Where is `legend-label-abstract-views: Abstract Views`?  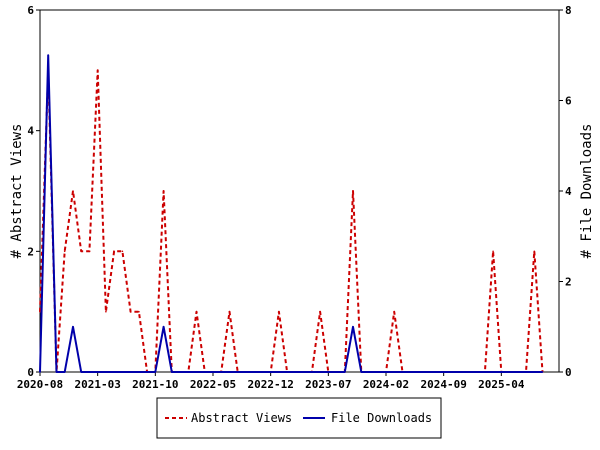 legend-label-abstract-views: Abstract Views is located at coordinates (241, 418).